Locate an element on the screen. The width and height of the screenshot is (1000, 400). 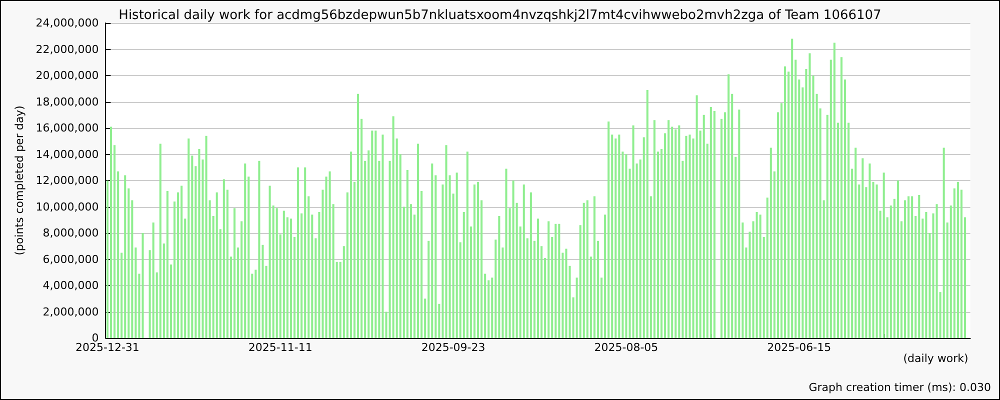
y-tick-label: 2,000,000 is located at coordinates (70, 311).